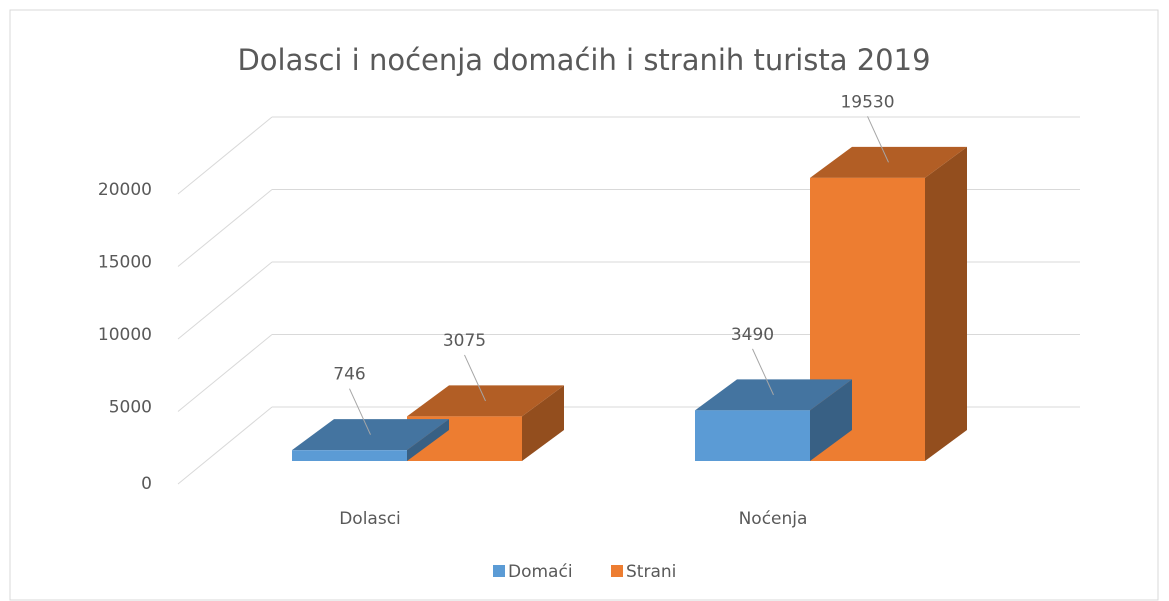 The height and width of the screenshot is (601, 1169). I want to click on x-tick-label: Noćenja, so click(773, 519).